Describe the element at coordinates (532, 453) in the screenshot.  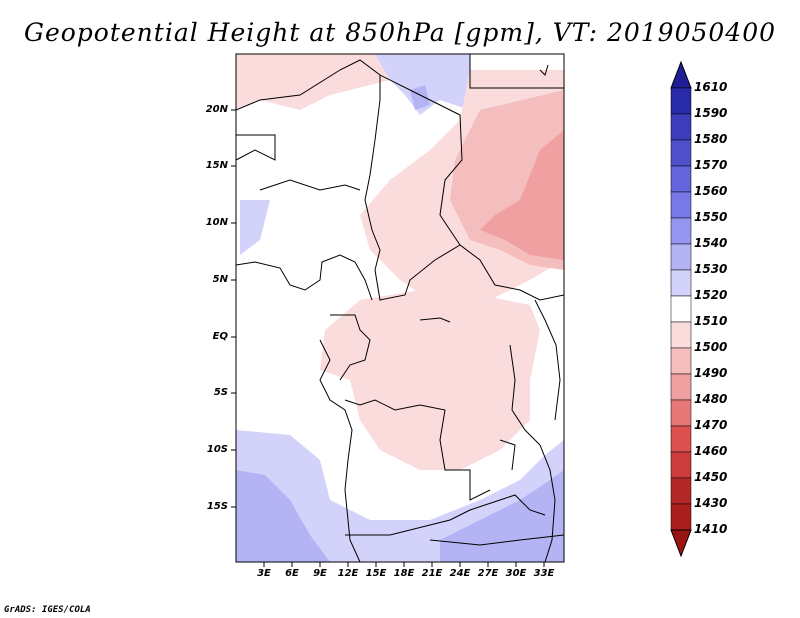
I see `boundary-east` at that location.